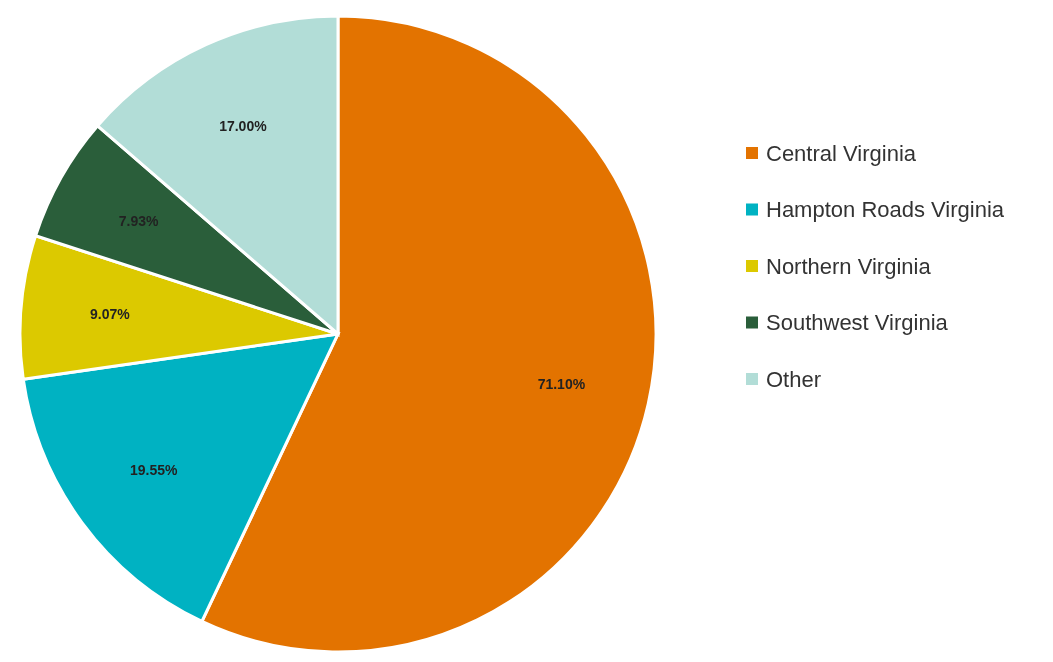 Image resolution: width=1053 pixels, height=662 pixels. What do you see at coordinates (841, 153) in the screenshot?
I see `legend-label: Central Virginia` at bounding box center [841, 153].